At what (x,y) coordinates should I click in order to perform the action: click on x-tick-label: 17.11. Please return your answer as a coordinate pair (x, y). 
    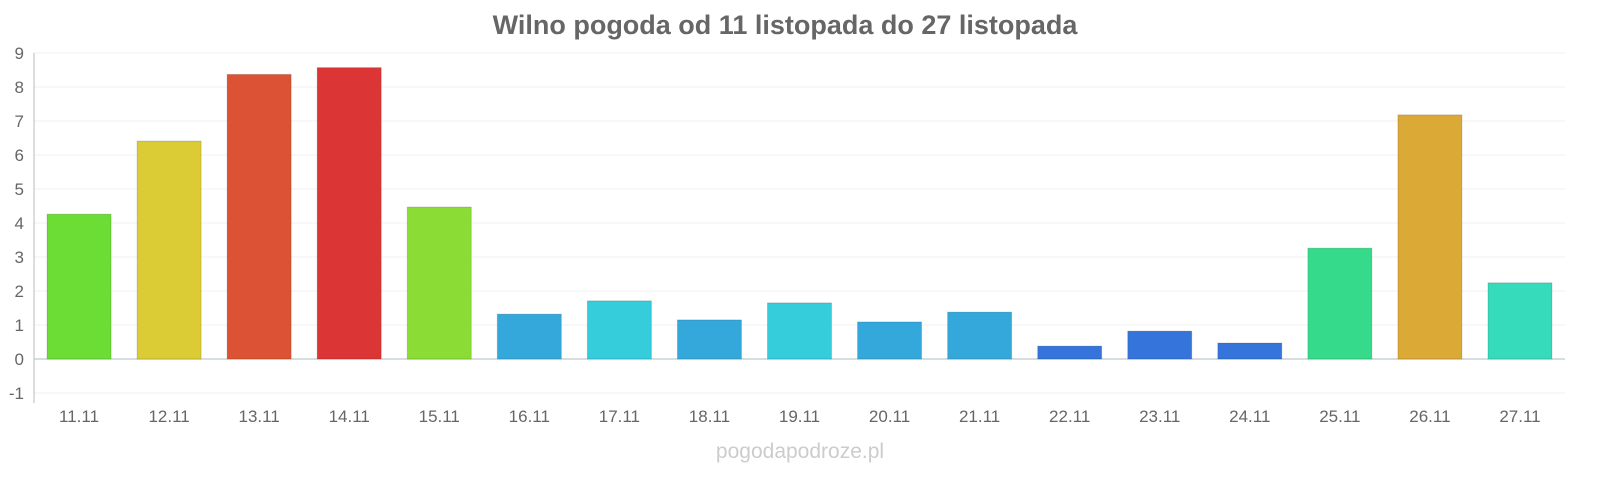
    Looking at the image, I should click on (619, 416).